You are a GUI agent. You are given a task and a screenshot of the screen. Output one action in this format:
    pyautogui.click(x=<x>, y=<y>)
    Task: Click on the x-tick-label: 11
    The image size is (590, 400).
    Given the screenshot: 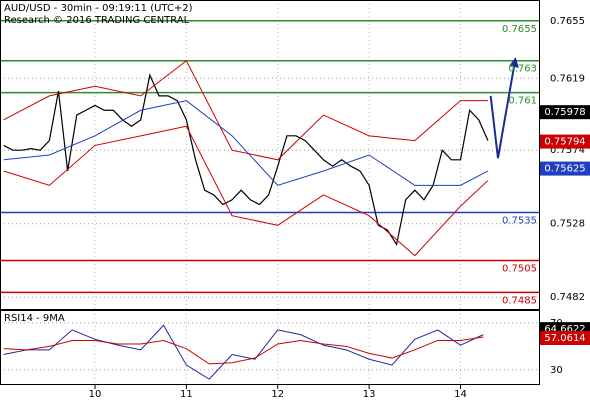 What is the action you would take?
    pyautogui.click(x=186, y=394)
    